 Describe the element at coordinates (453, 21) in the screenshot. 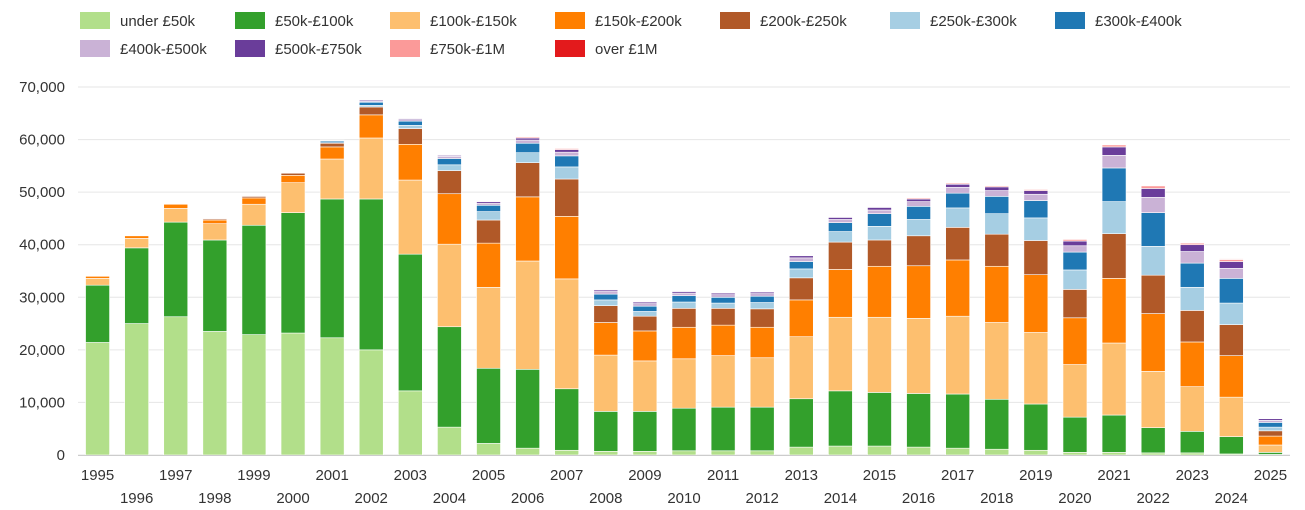

I see `legend-item--100k-150k: £100k-£150k` at that location.